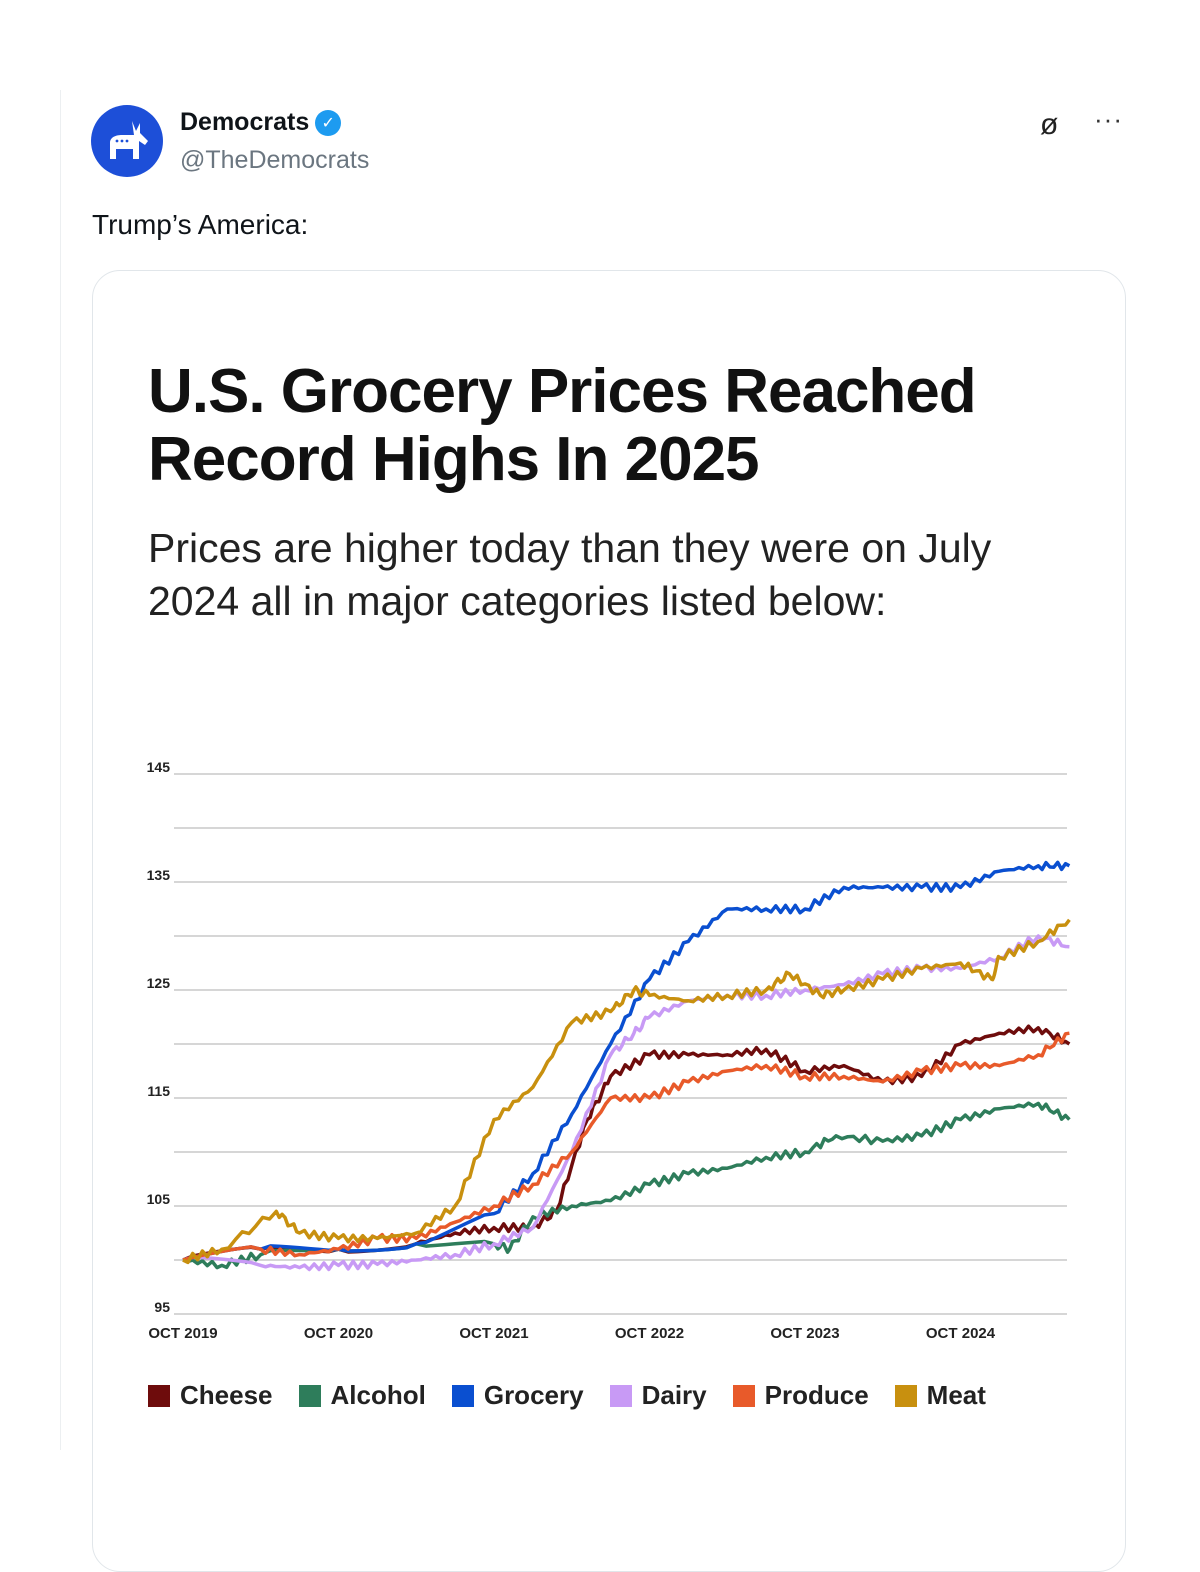  I want to click on donkey-logo-icon, so click(129, 140).